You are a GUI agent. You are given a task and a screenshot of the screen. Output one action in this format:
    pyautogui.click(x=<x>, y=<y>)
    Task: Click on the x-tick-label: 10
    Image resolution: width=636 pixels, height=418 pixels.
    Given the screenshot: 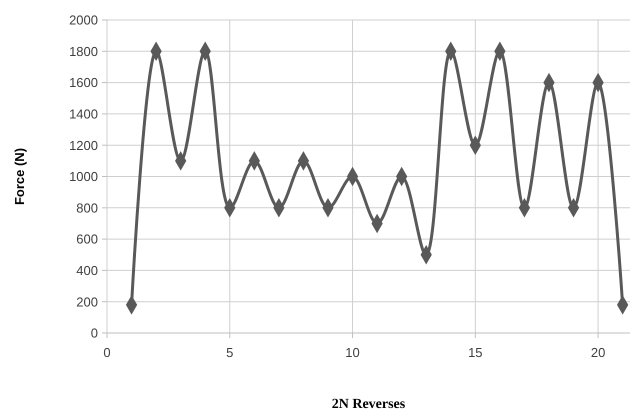 What is the action you would take?
    pyautogui.click(x=352, y=352)
    